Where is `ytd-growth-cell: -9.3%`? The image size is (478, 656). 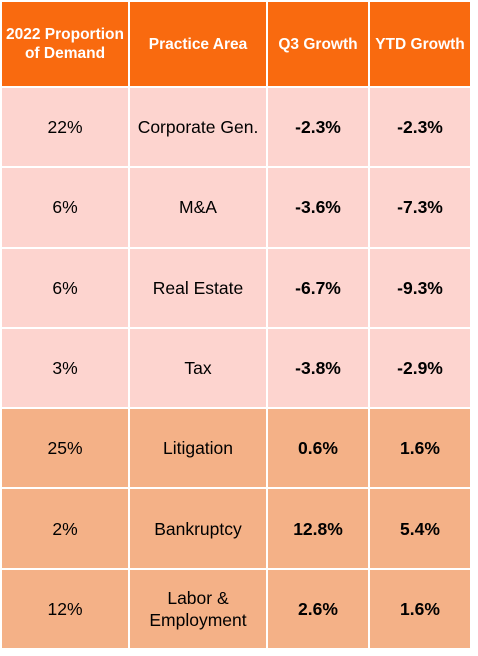
ytd-growth-cell: -9.3% is located at coordinates (420, 287).